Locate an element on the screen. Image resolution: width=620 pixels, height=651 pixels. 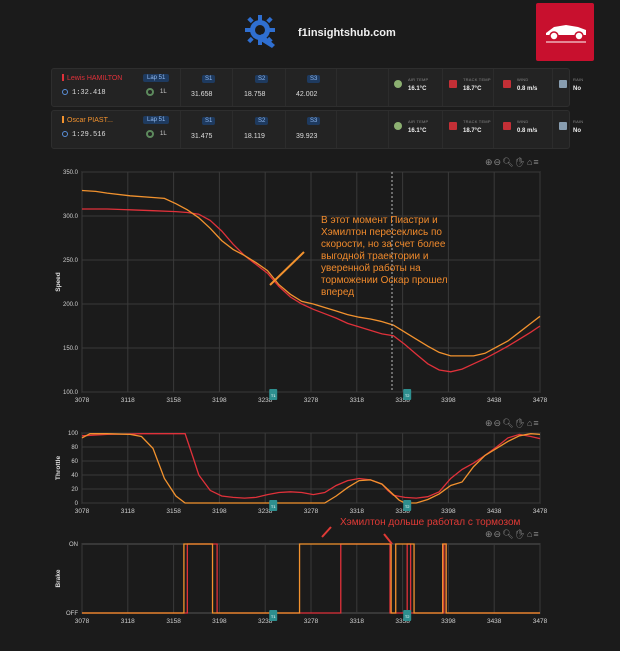
rain-label: RAIN is located at coordinates (578, 79).